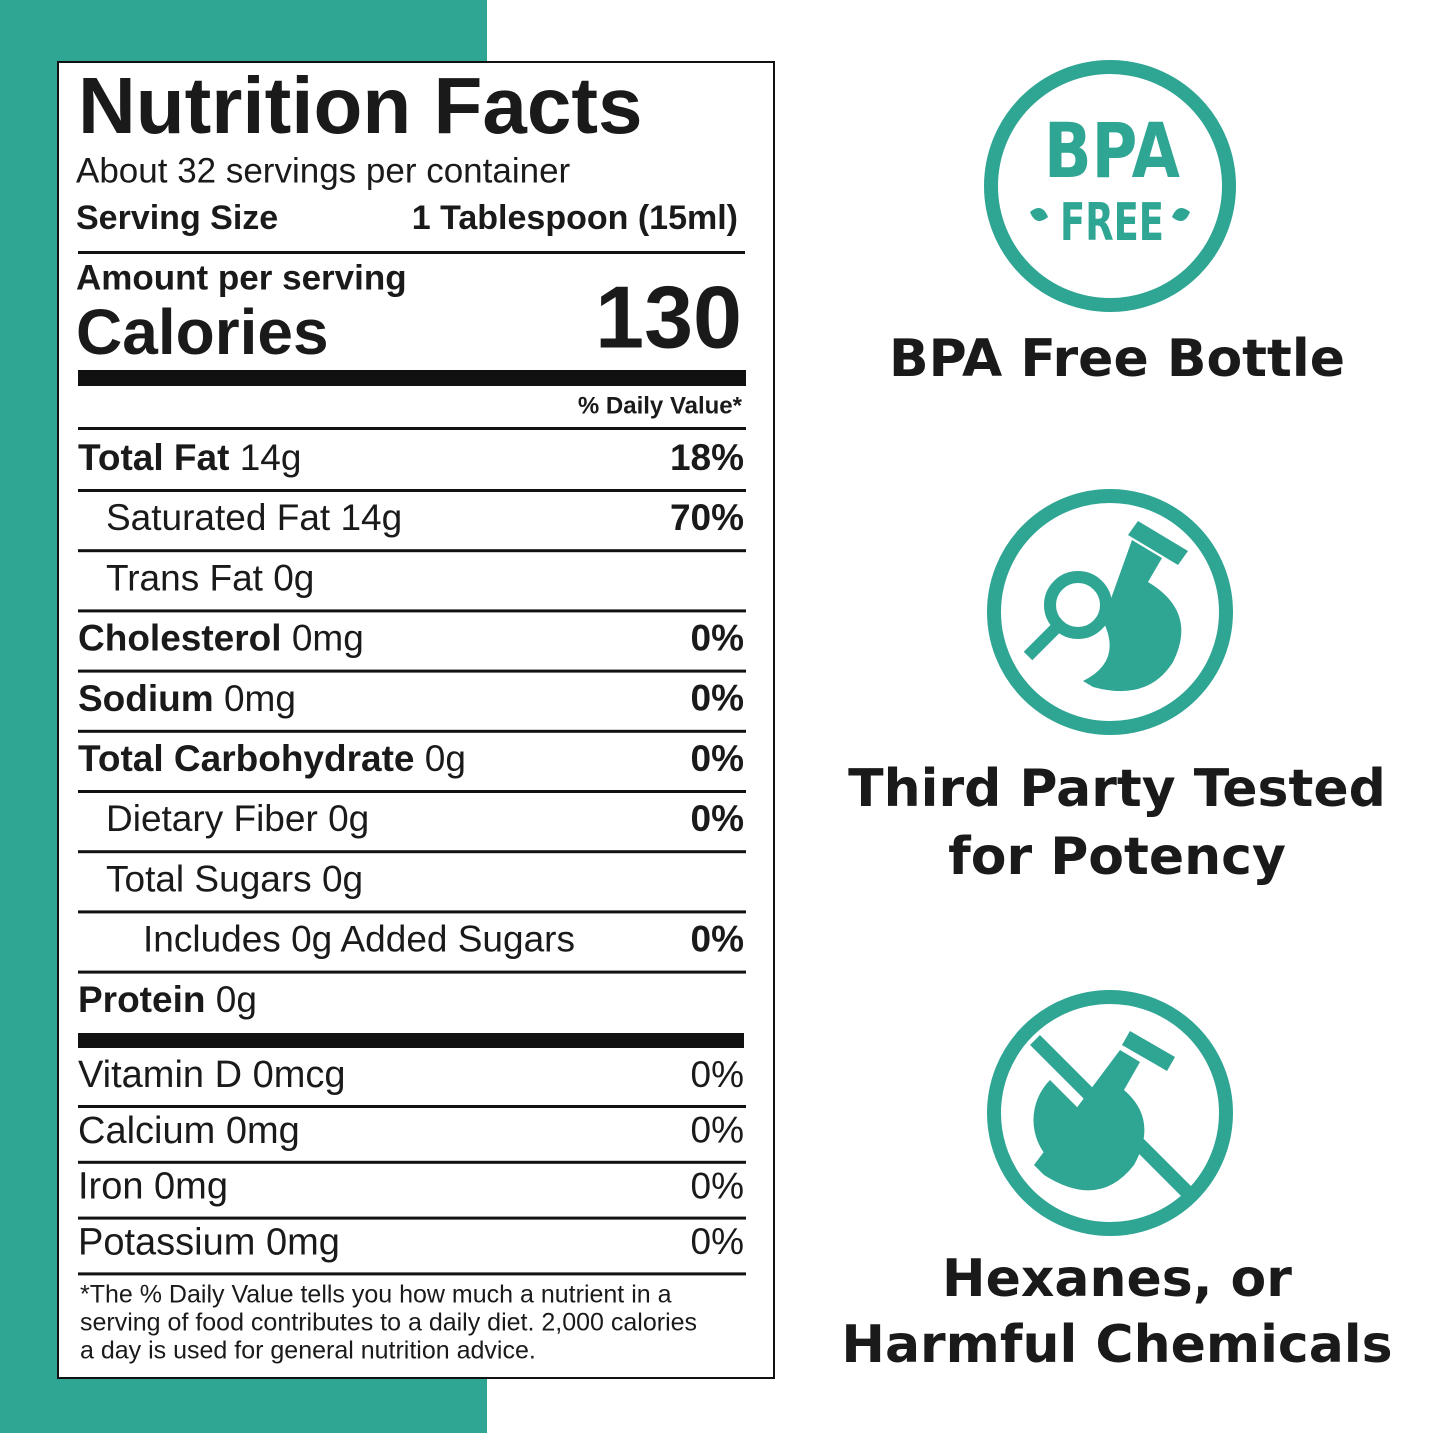 The width and height of the screenshot is (1445, 1433). I want to click on serving-size-label: Serving Size, so click(177, 218).